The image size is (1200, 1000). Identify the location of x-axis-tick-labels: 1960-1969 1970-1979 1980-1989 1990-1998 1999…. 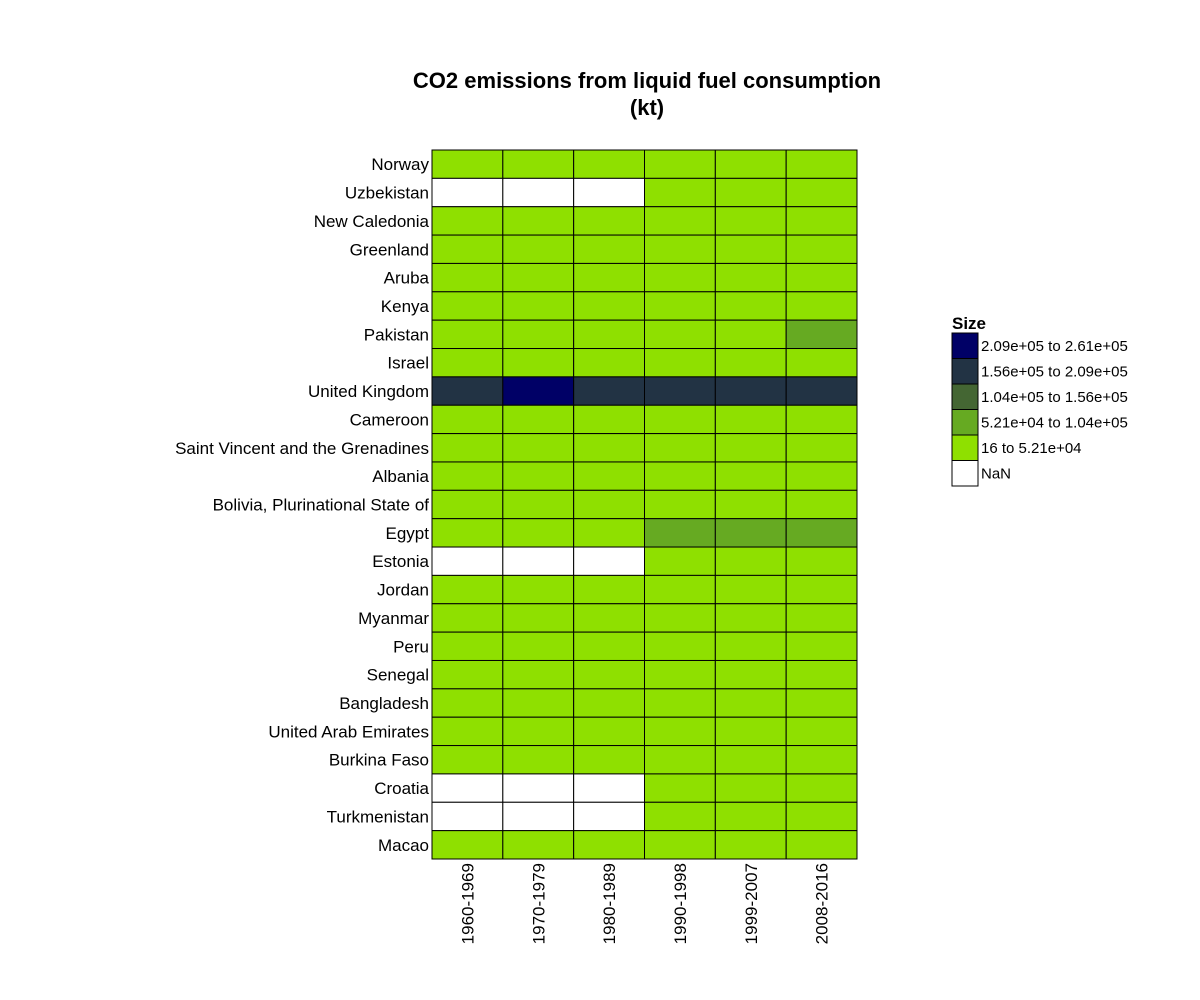
(644, 903).